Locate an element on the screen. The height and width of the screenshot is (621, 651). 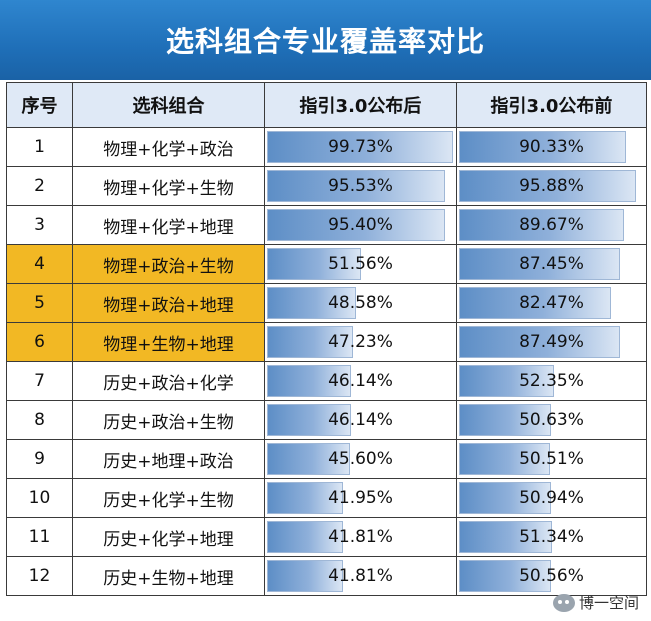
value-after: 95.40% is located at coordinates (360, 225).